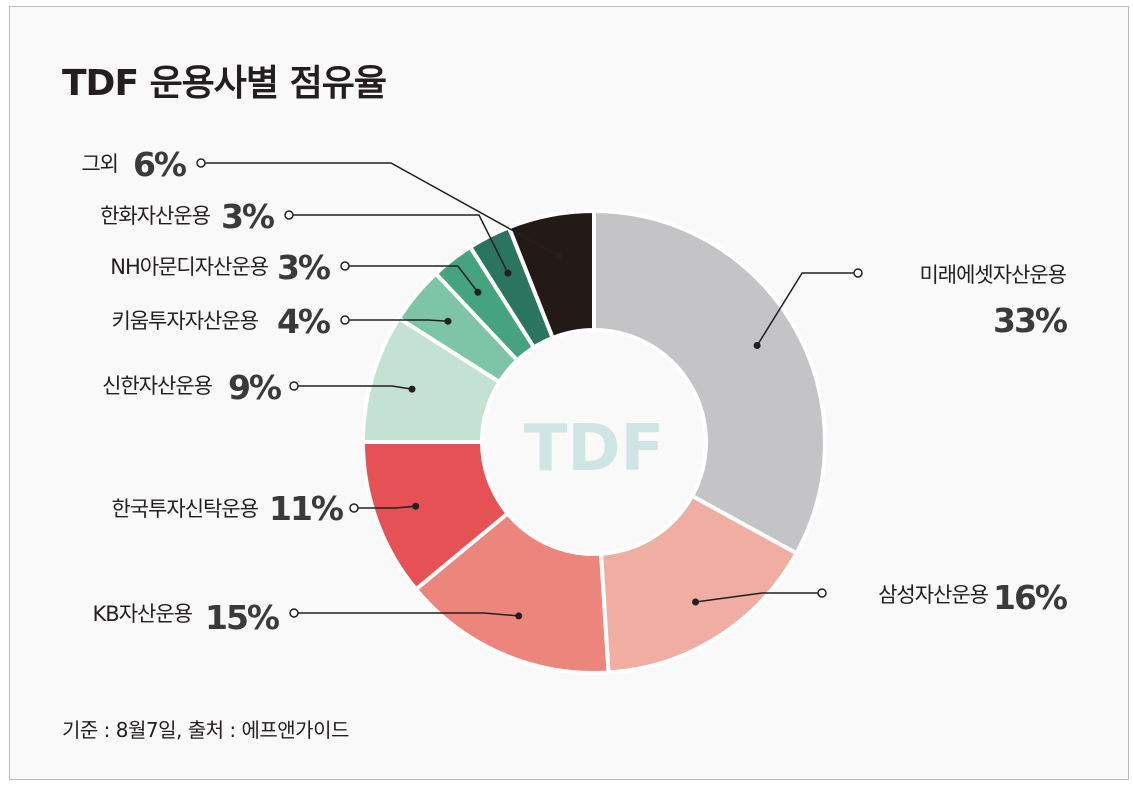  What do you see at coordinates (1030, 320) in the screenshot?
I see `slice-value-1: 33%` at bounding box center [1030, 320].